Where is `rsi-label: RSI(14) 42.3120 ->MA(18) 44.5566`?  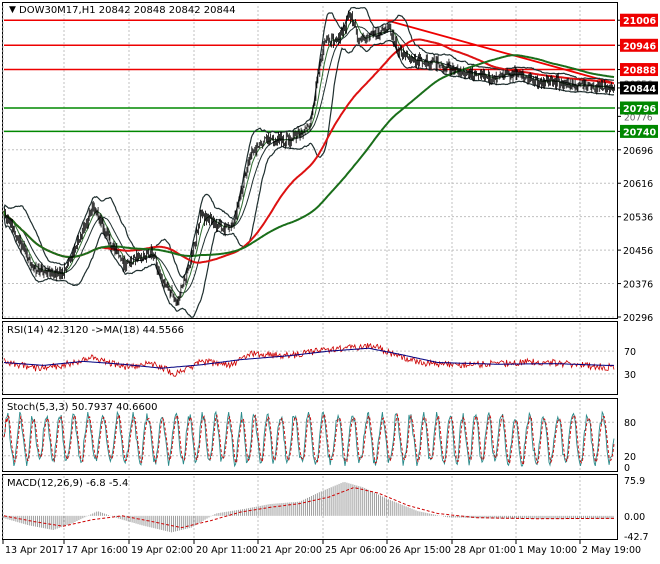
rsi-label: RSI(14) 42.3120 ->MA(18) 44.5566 is located at coordinates (95, 330).